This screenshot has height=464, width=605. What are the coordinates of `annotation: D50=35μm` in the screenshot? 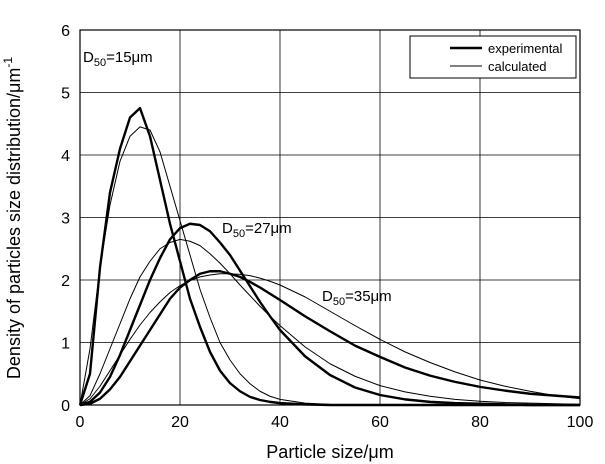 It's located at (357, 298).